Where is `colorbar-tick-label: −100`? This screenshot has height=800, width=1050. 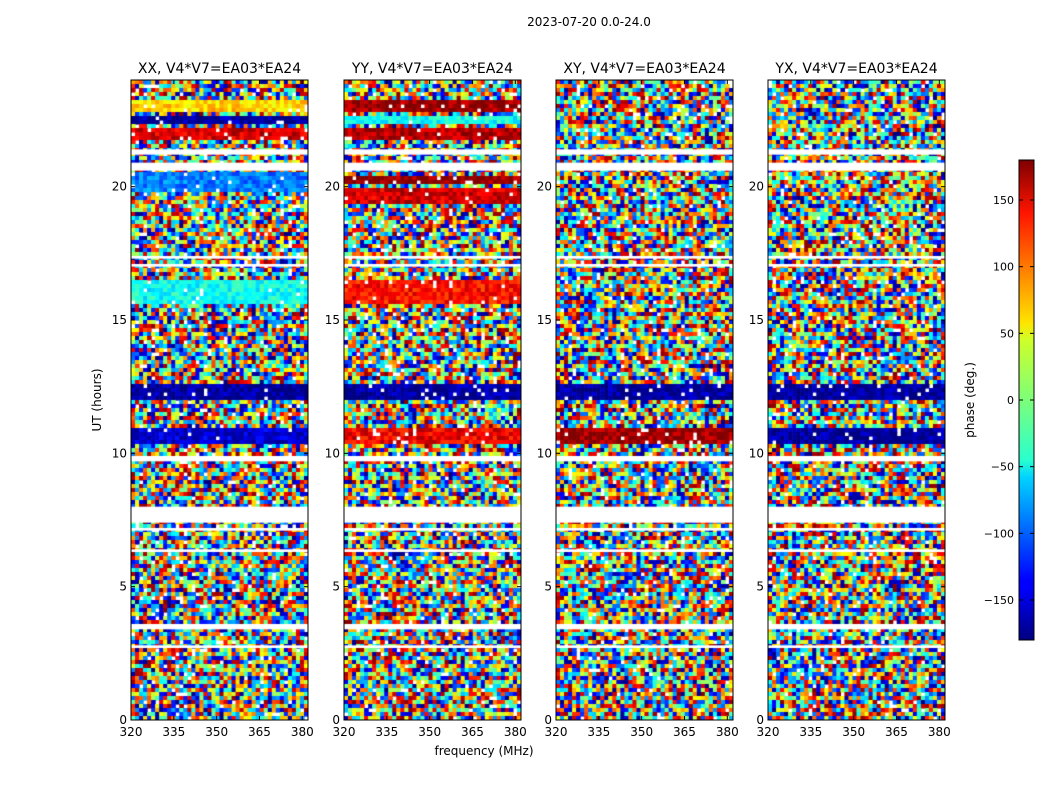
colorbar-tick-label: −100 is located at coordinates (999, 533).